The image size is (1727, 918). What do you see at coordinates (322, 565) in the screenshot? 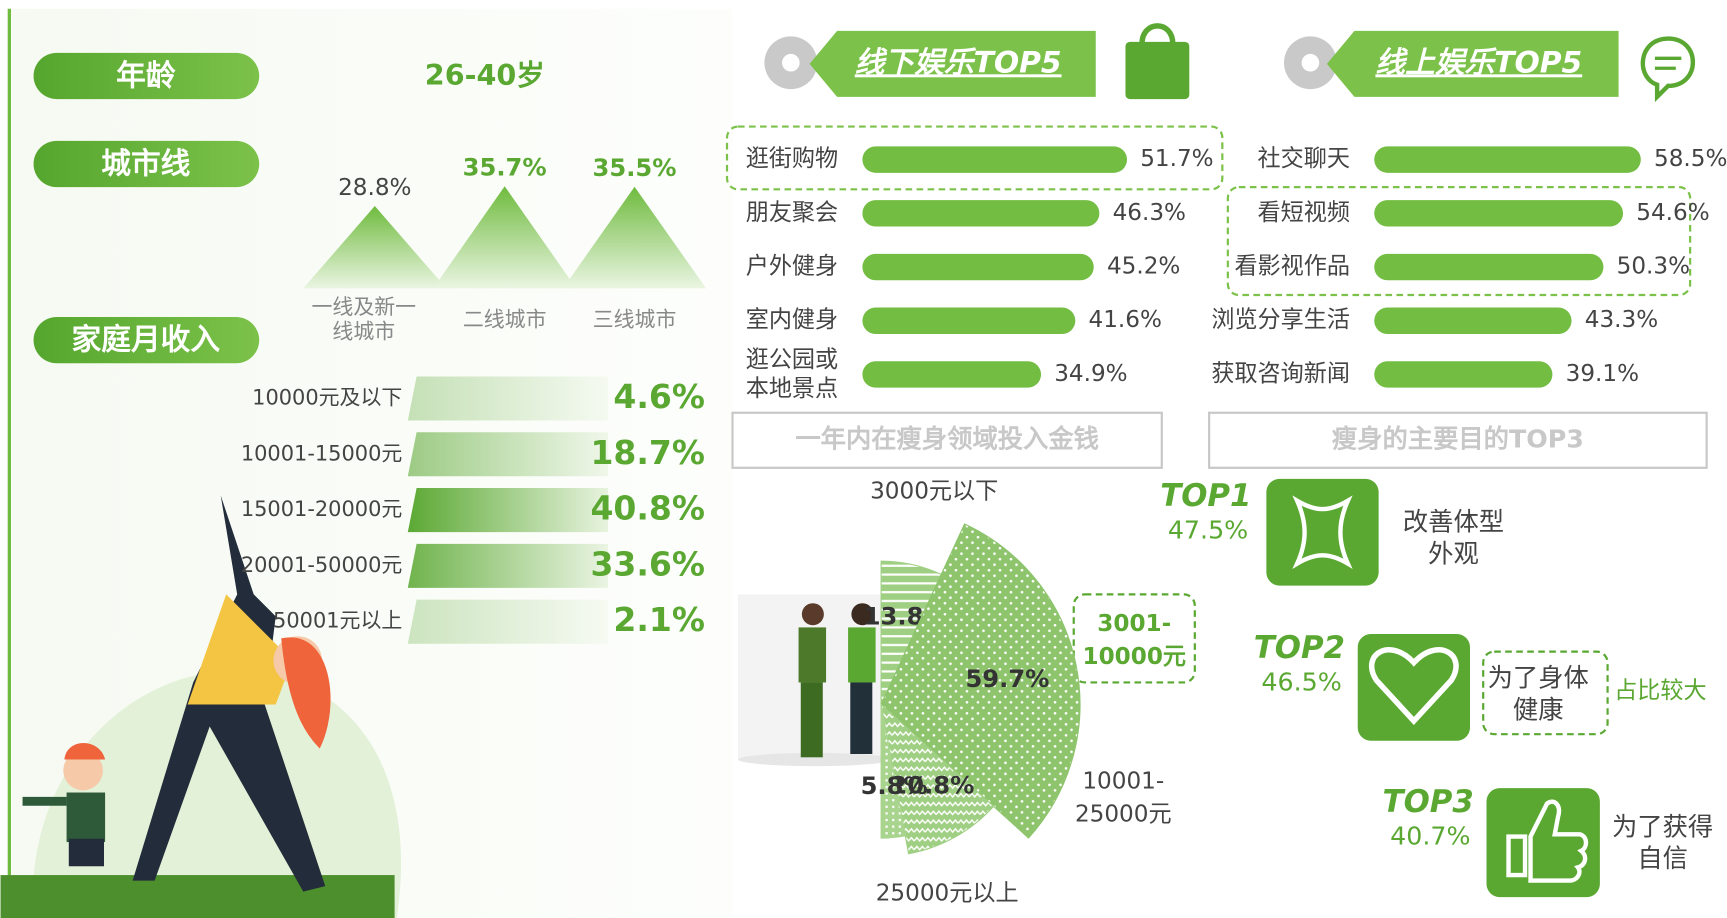
I see `category-label: 20001-50000元` at bounding box center [322, 565].